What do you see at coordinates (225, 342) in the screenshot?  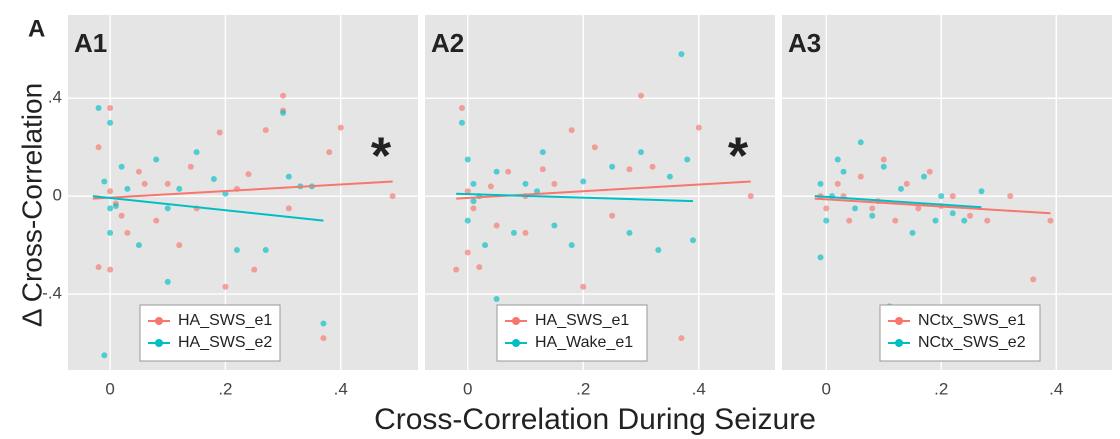 I see `legend-label: HA_SWS_e2` at bounding box center [225, 342].